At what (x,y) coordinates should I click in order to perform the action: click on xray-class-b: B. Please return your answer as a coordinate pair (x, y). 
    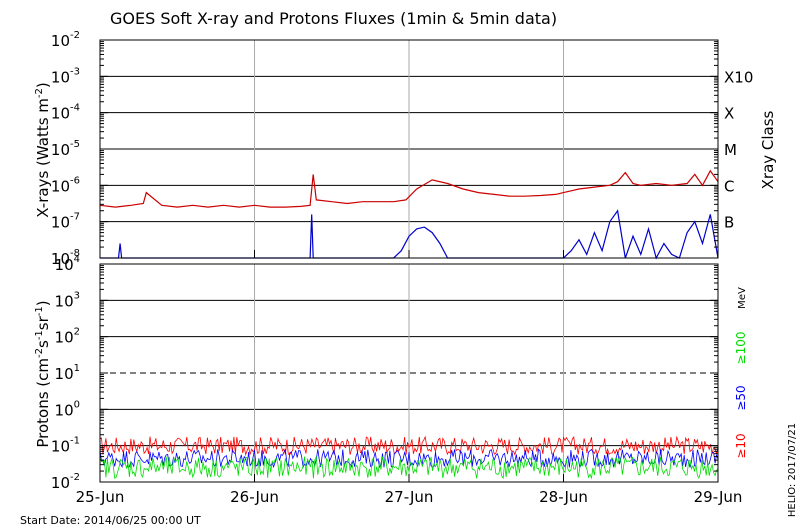
    Looking at the image, I should click on (729, 223).